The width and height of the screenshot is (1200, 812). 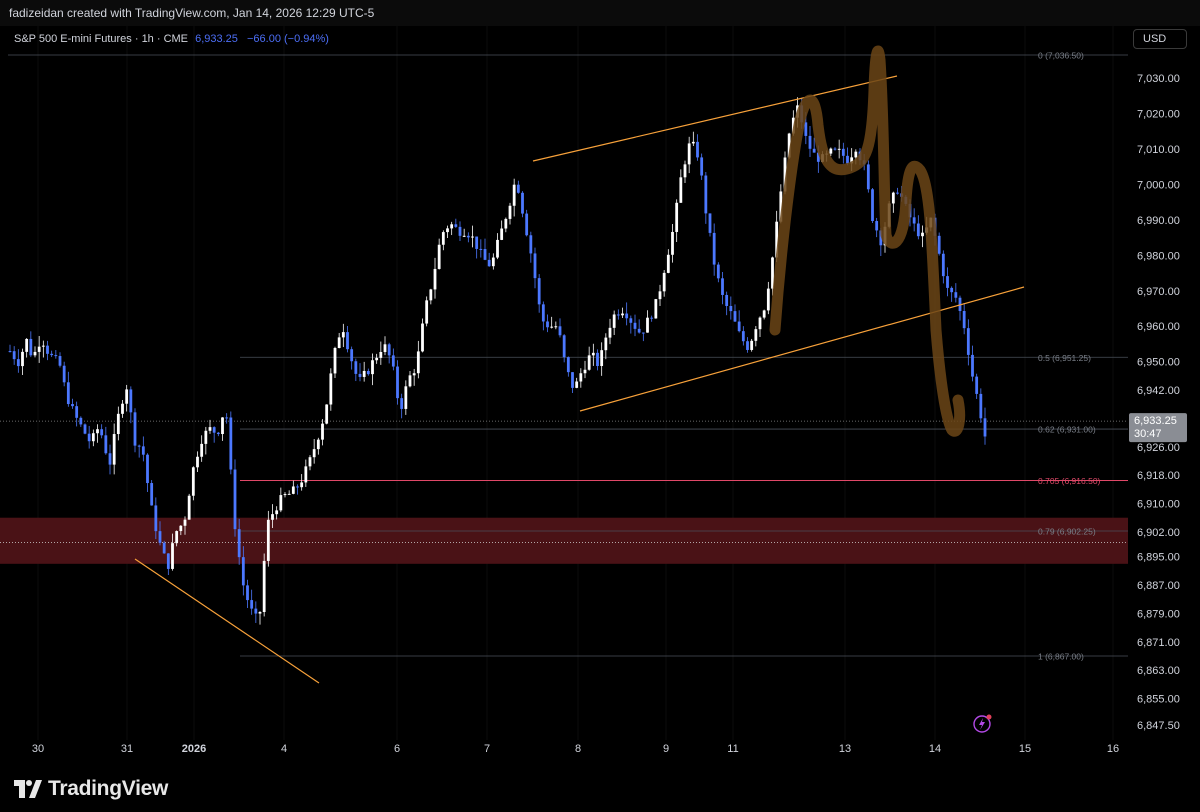 I want to click on tradingview-logo-icon, so click(x=28, y=789).